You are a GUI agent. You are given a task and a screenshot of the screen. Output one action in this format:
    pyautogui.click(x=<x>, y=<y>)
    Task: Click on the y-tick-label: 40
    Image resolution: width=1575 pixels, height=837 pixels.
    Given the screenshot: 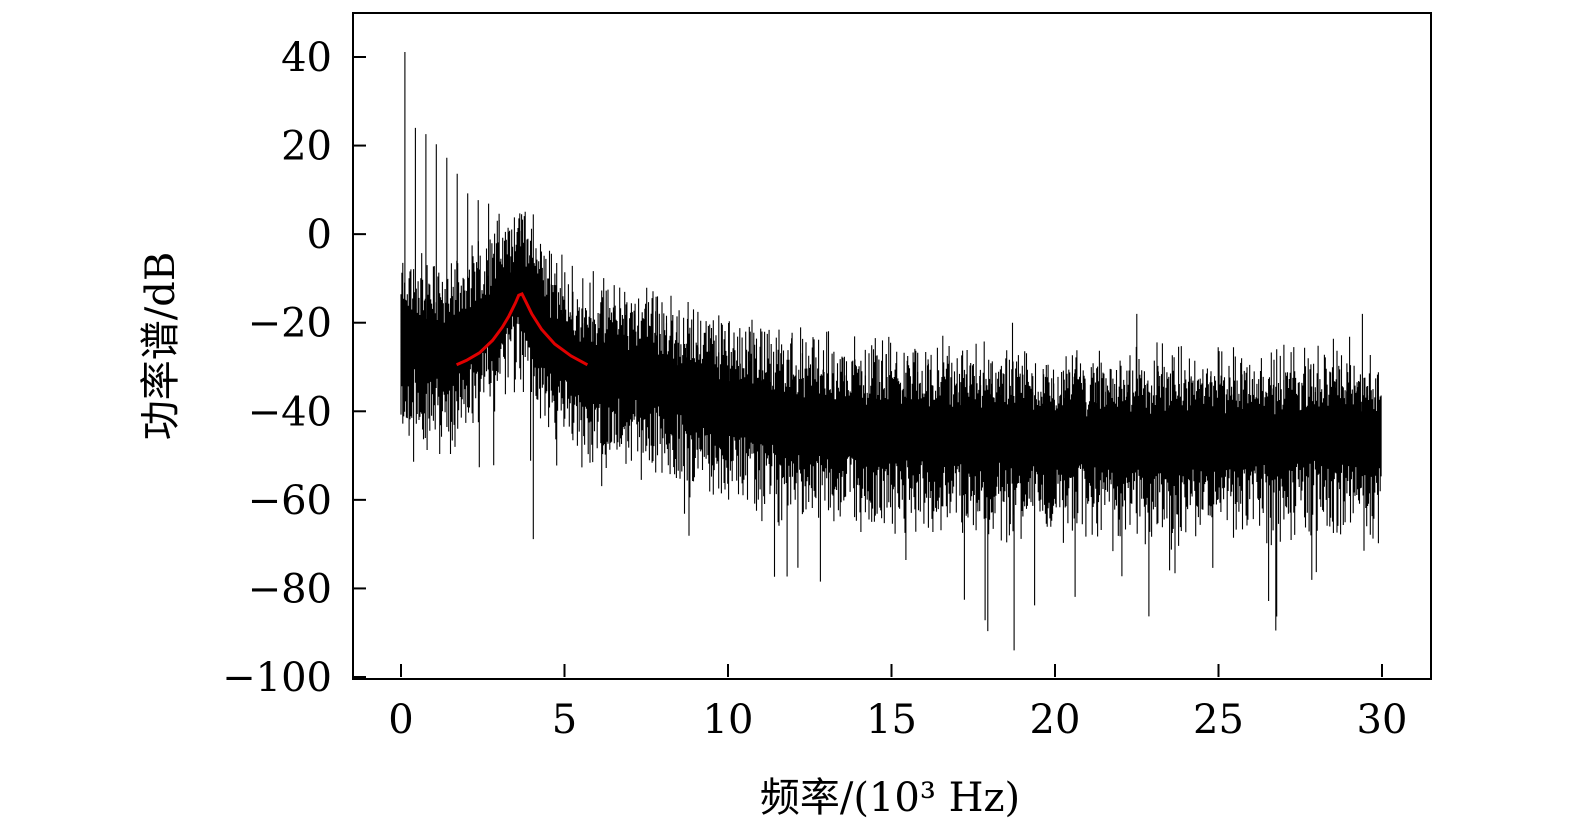 What is the action you would take?
    pyautogui.click(x=306, y=58)
    